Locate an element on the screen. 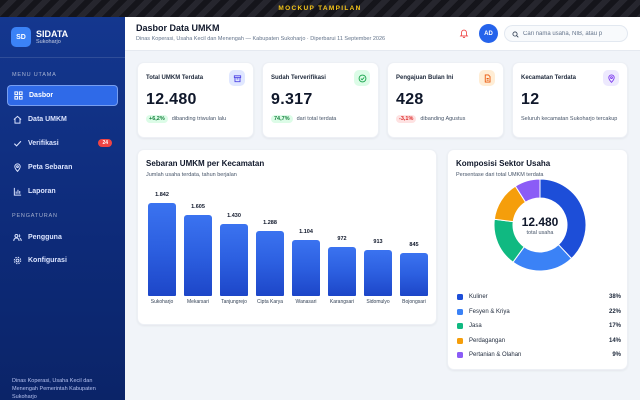 The image size is (640, 400). bar-sukoharjo is located at coordinates (162, 249).